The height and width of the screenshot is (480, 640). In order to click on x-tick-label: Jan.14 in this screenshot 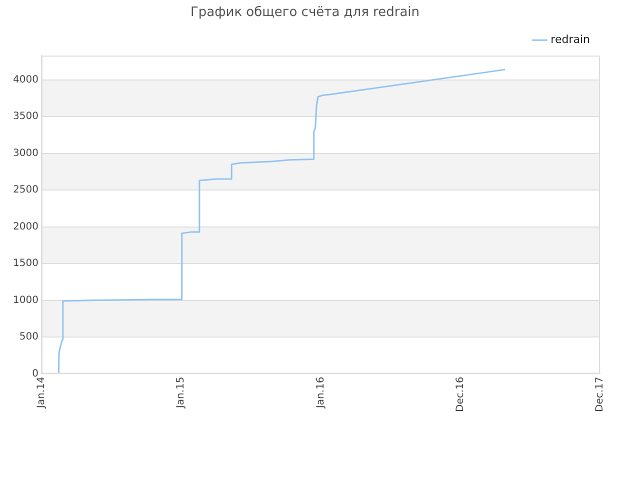, I will do `click(42, 393)`.